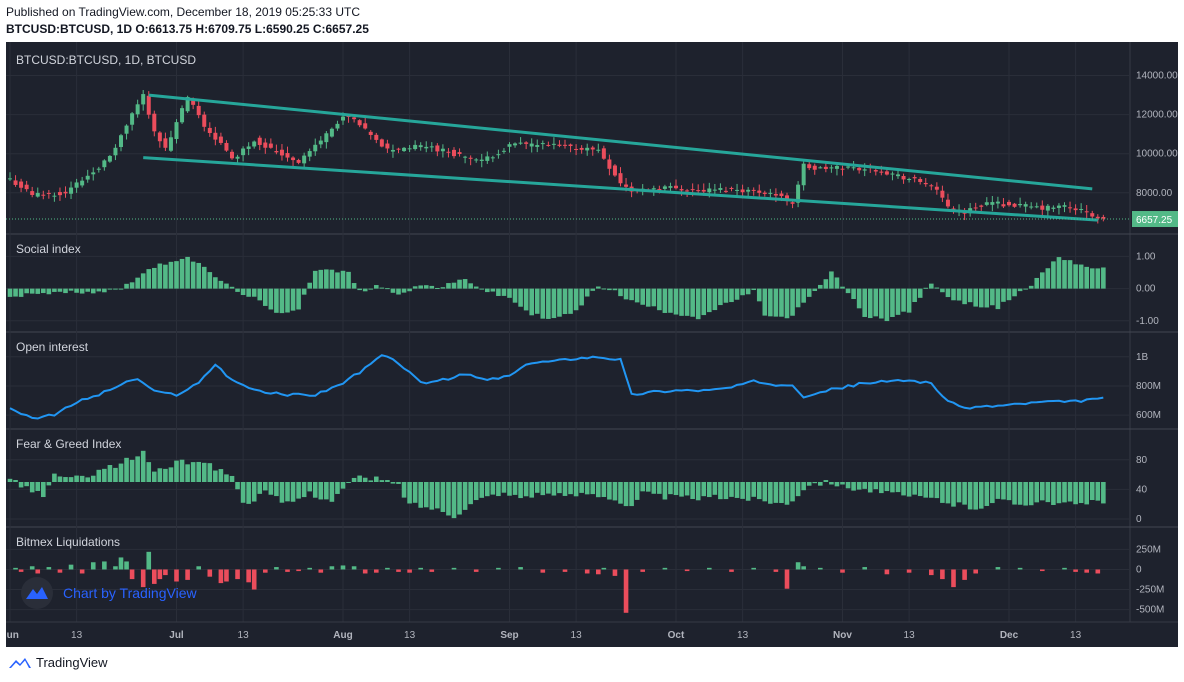 Image resolution: width=1184 pixels, height=682 pixels. Describe the element at coordinates (676, 635) in the screenshot. I see `x-tick-label: Oct` at that location.